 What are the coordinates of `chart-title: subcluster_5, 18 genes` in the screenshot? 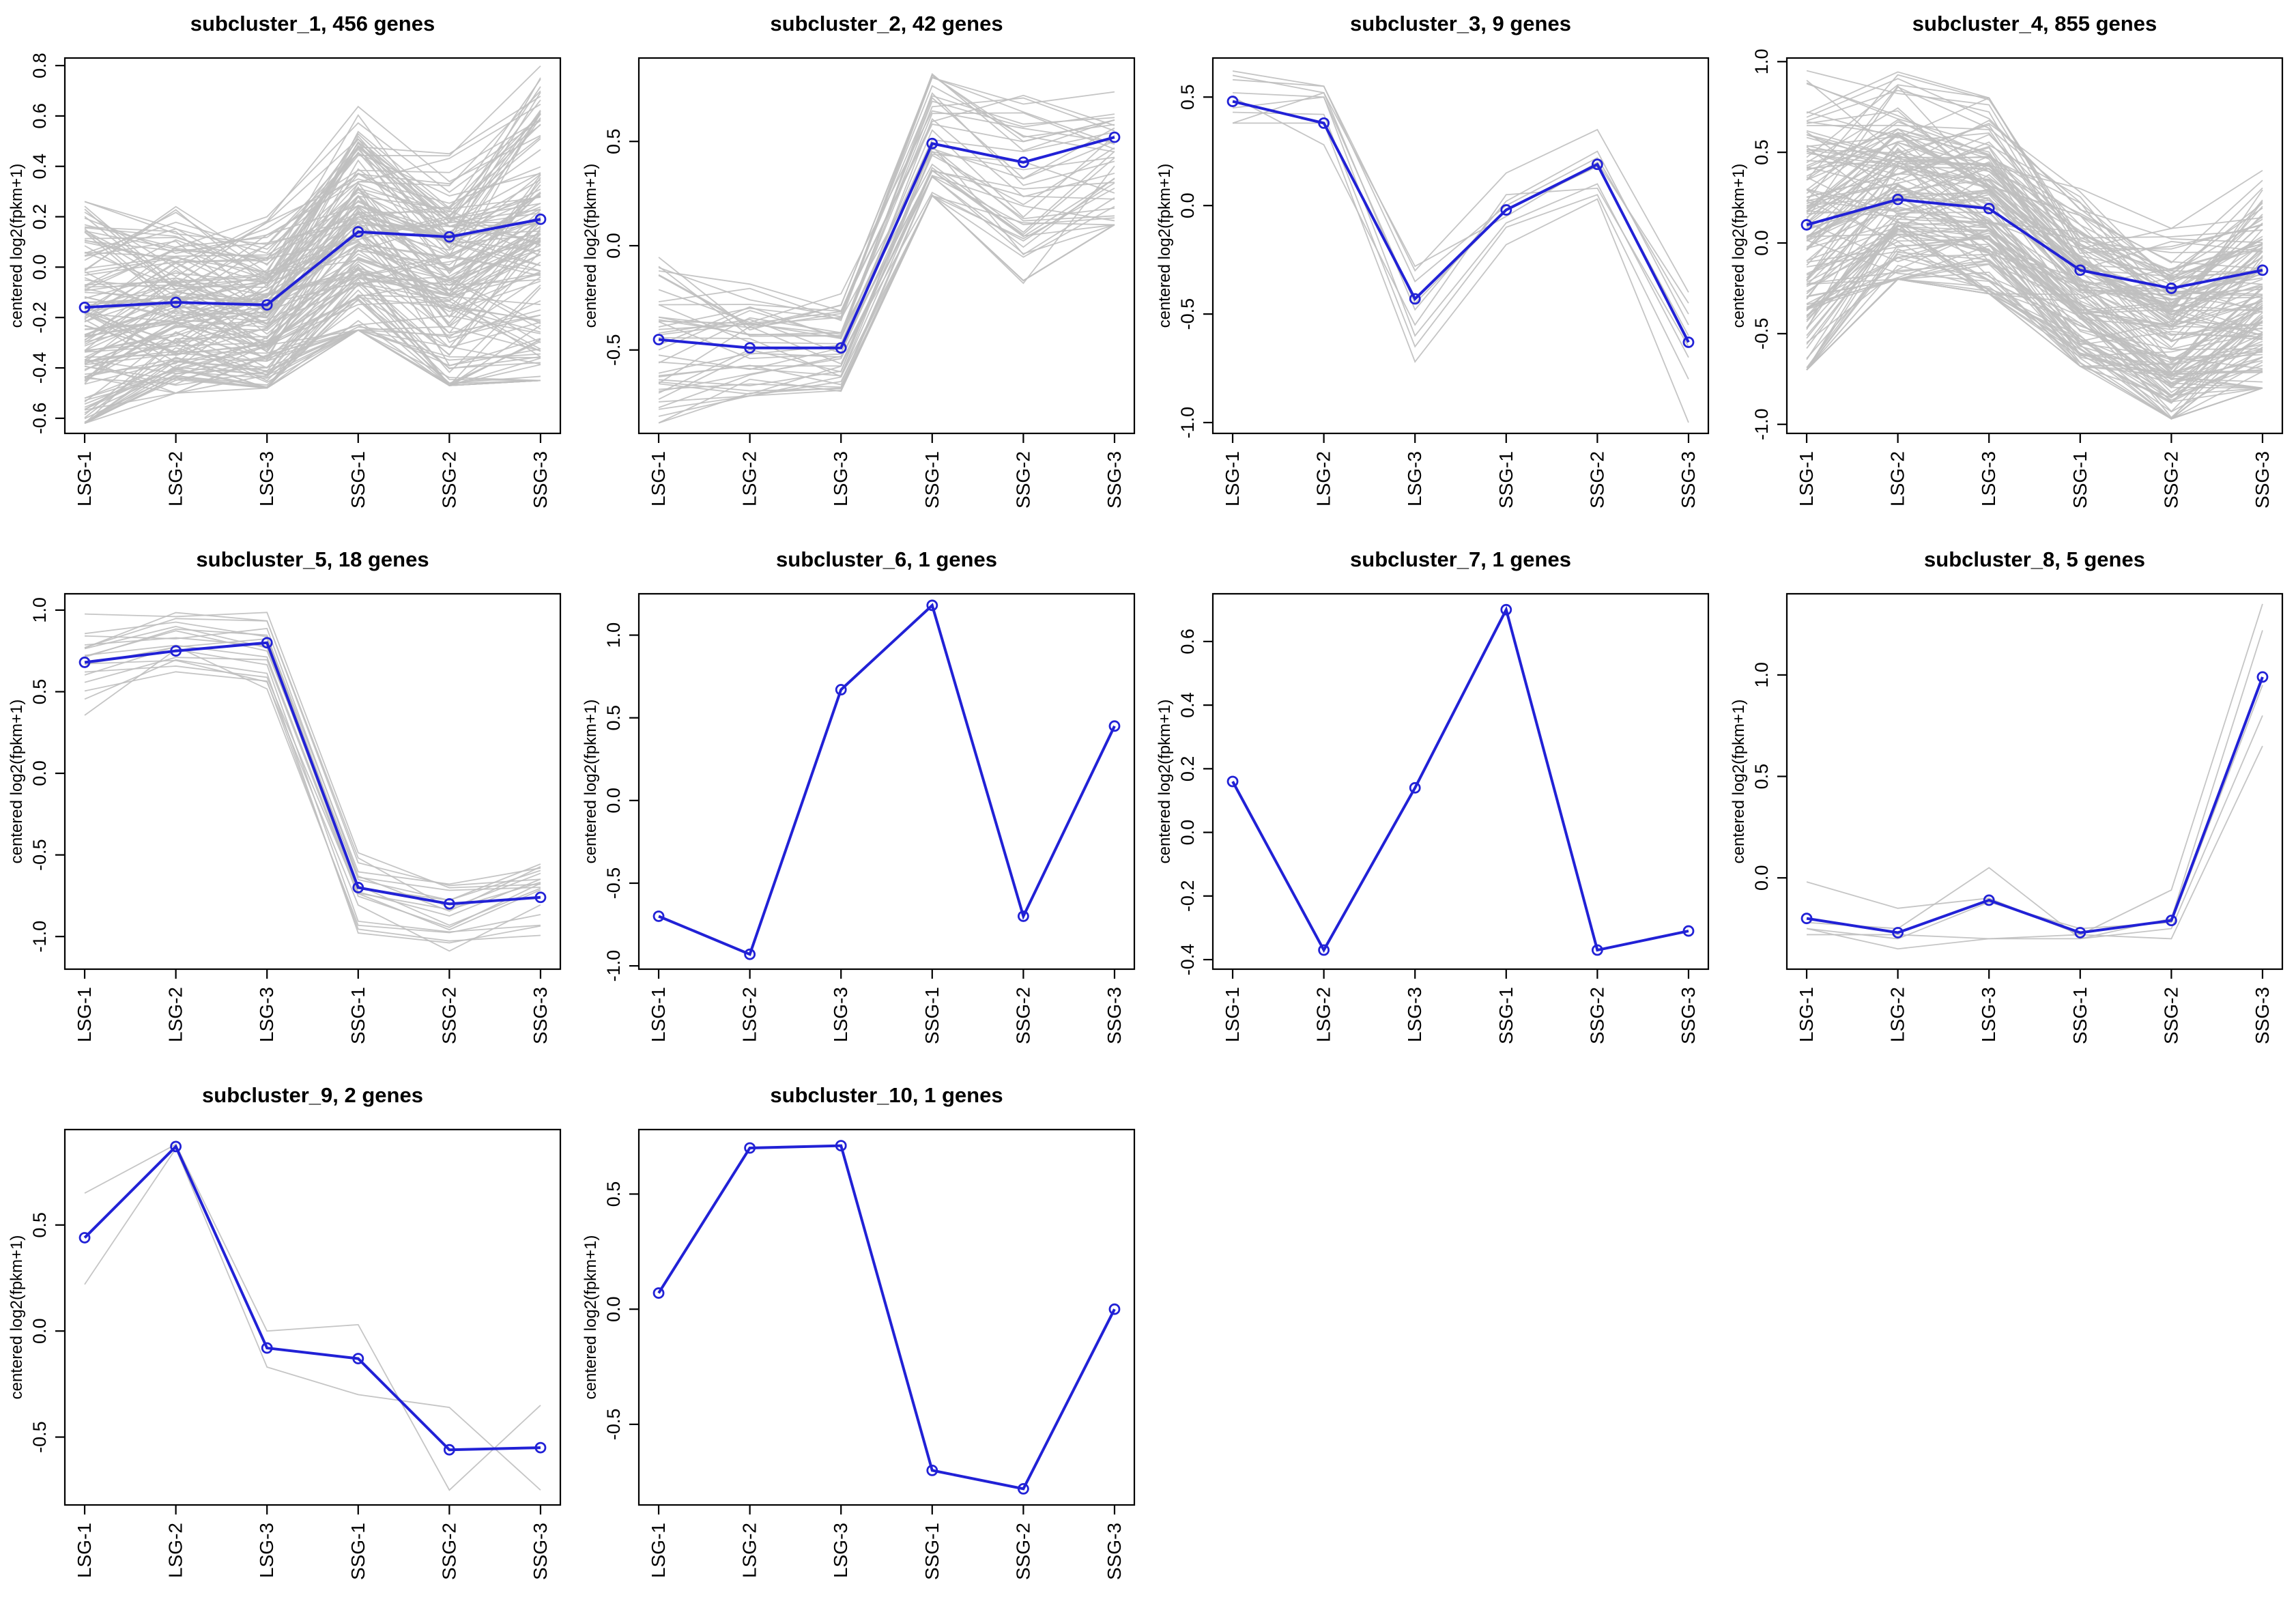 It's located at (312, 559).